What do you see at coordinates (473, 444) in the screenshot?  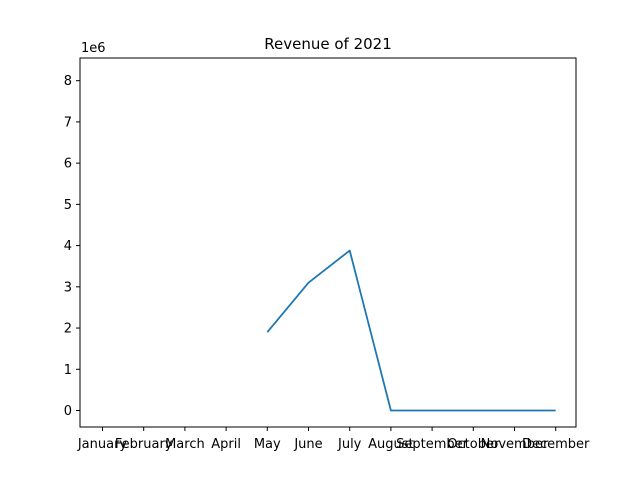 I see `x-tick-label: October` at bounding box center [473, 444].